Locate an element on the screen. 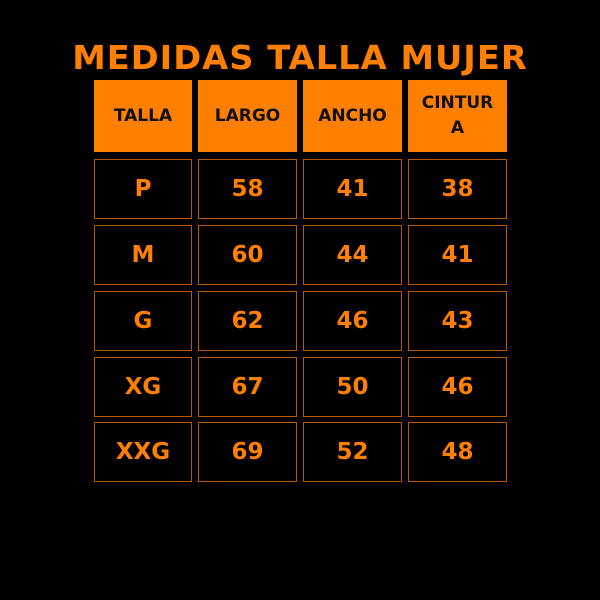 The height and width of the screenshot is (600, 600). size-cell: G is located at coordinates (143, 321).